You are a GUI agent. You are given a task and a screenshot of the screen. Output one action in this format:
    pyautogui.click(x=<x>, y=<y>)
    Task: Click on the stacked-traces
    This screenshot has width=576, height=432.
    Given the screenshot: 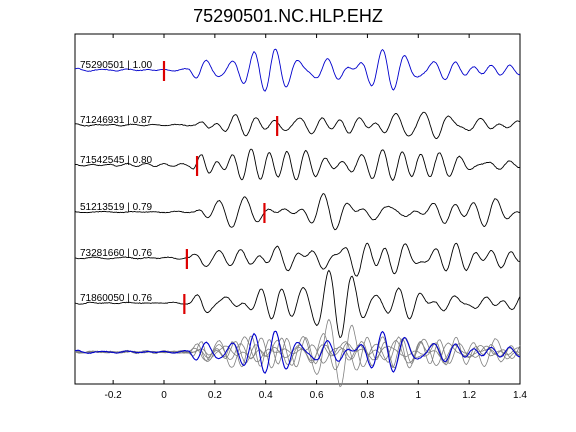 What is the action you would take?
    pyautogui.click(x=297, y=353)
    